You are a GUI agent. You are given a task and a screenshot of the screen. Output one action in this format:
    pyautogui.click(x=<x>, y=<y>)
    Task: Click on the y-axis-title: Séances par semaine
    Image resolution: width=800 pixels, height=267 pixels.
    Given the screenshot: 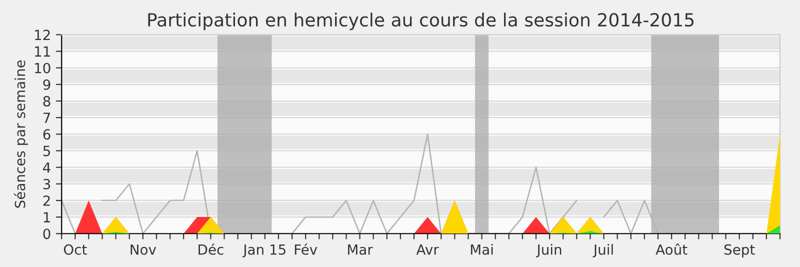 What is the action you would take?
    pyautogui.click(x=21, y=134)
    